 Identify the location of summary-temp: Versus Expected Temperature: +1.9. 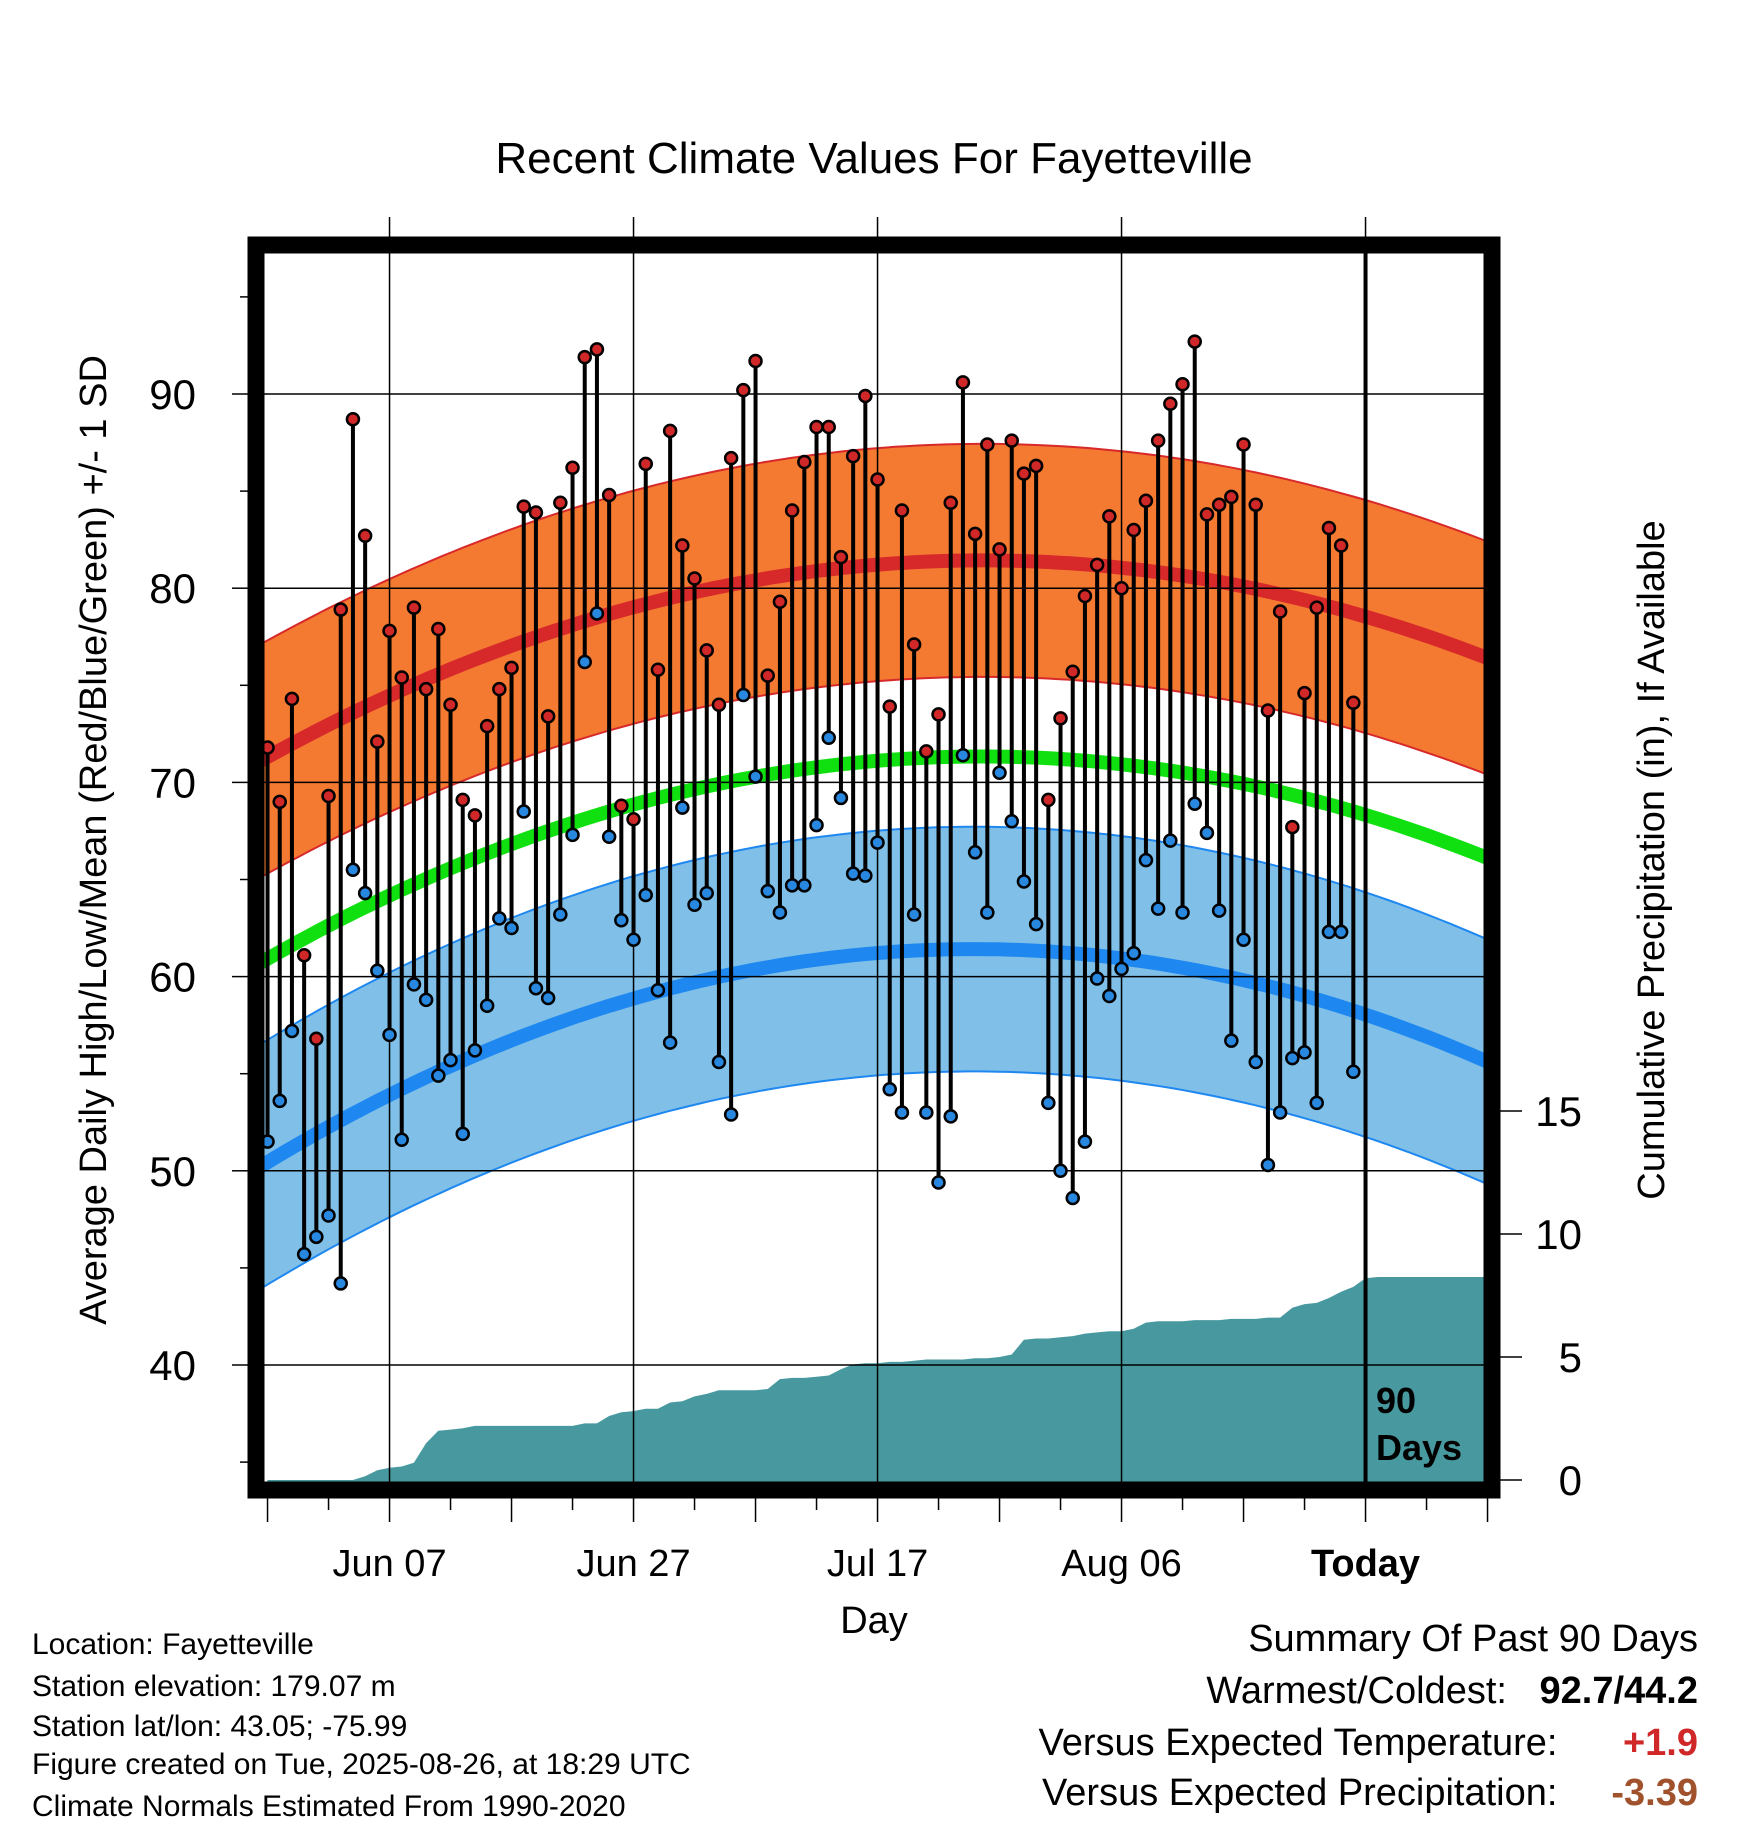
(1368, 1743).